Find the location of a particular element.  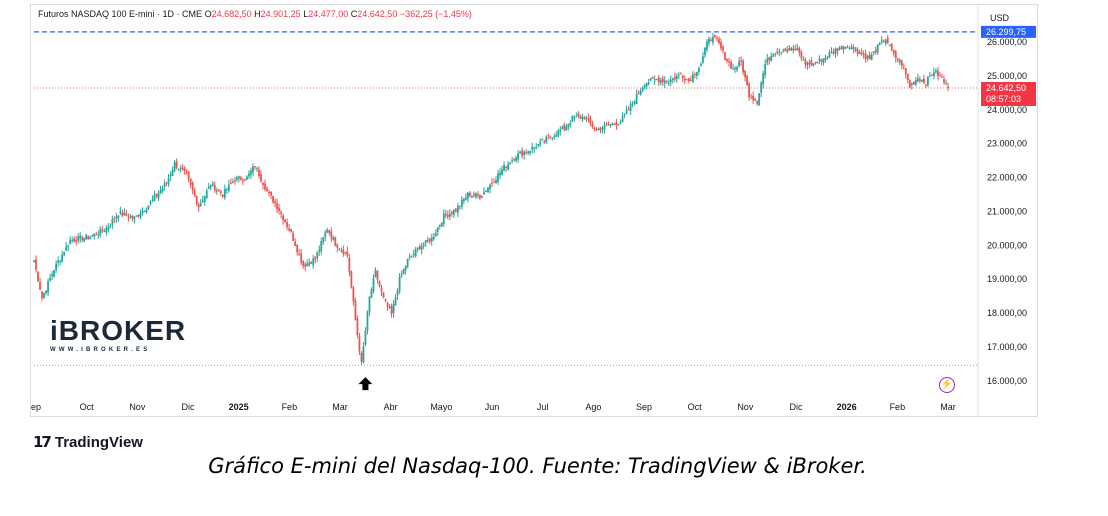

currency-button: USD is located at coordinates (1000, 18).